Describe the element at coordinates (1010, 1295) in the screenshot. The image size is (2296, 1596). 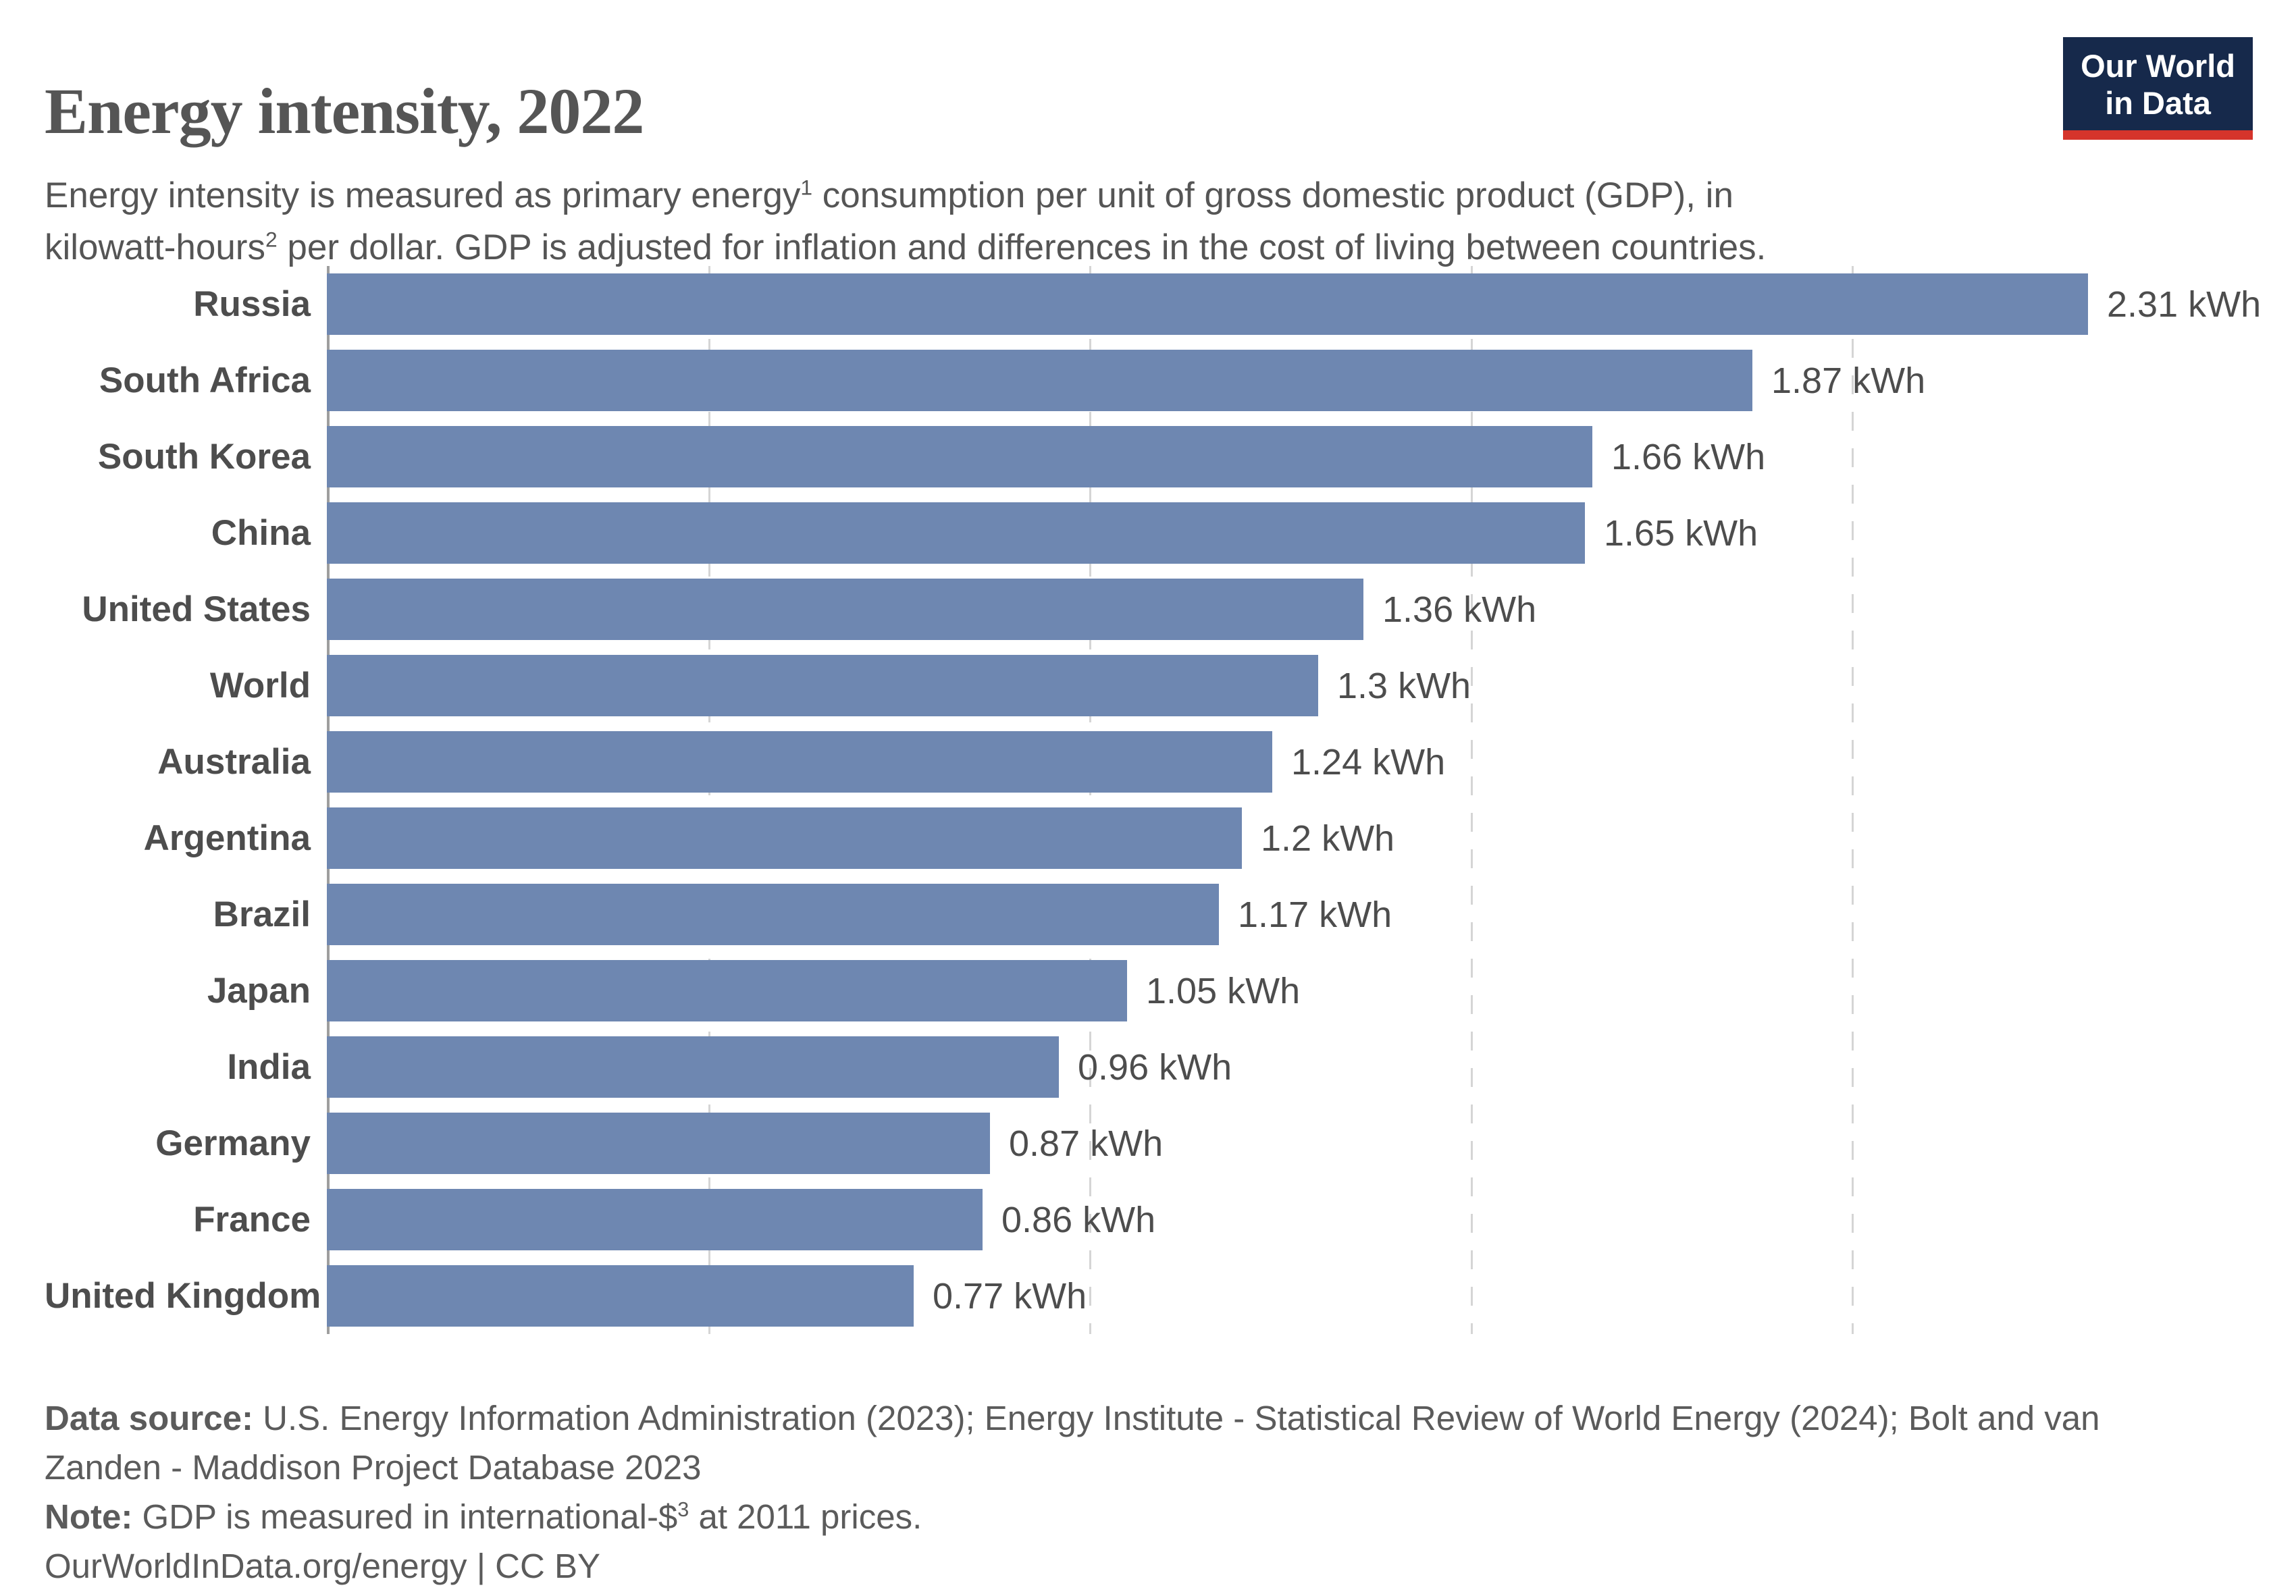
I see `value-label: 0.77 kWh` at that location.